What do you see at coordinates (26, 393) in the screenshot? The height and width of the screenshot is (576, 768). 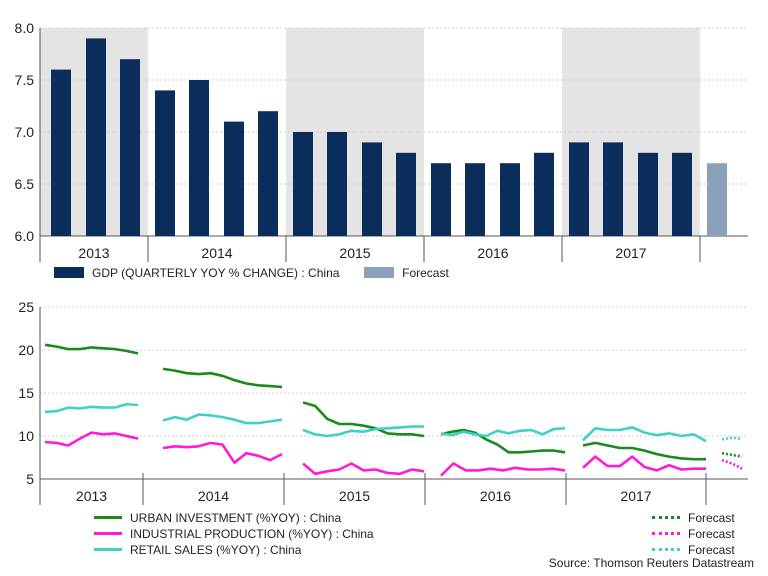 I see `y-tick-label: 15` at bounding box center [26, 393].